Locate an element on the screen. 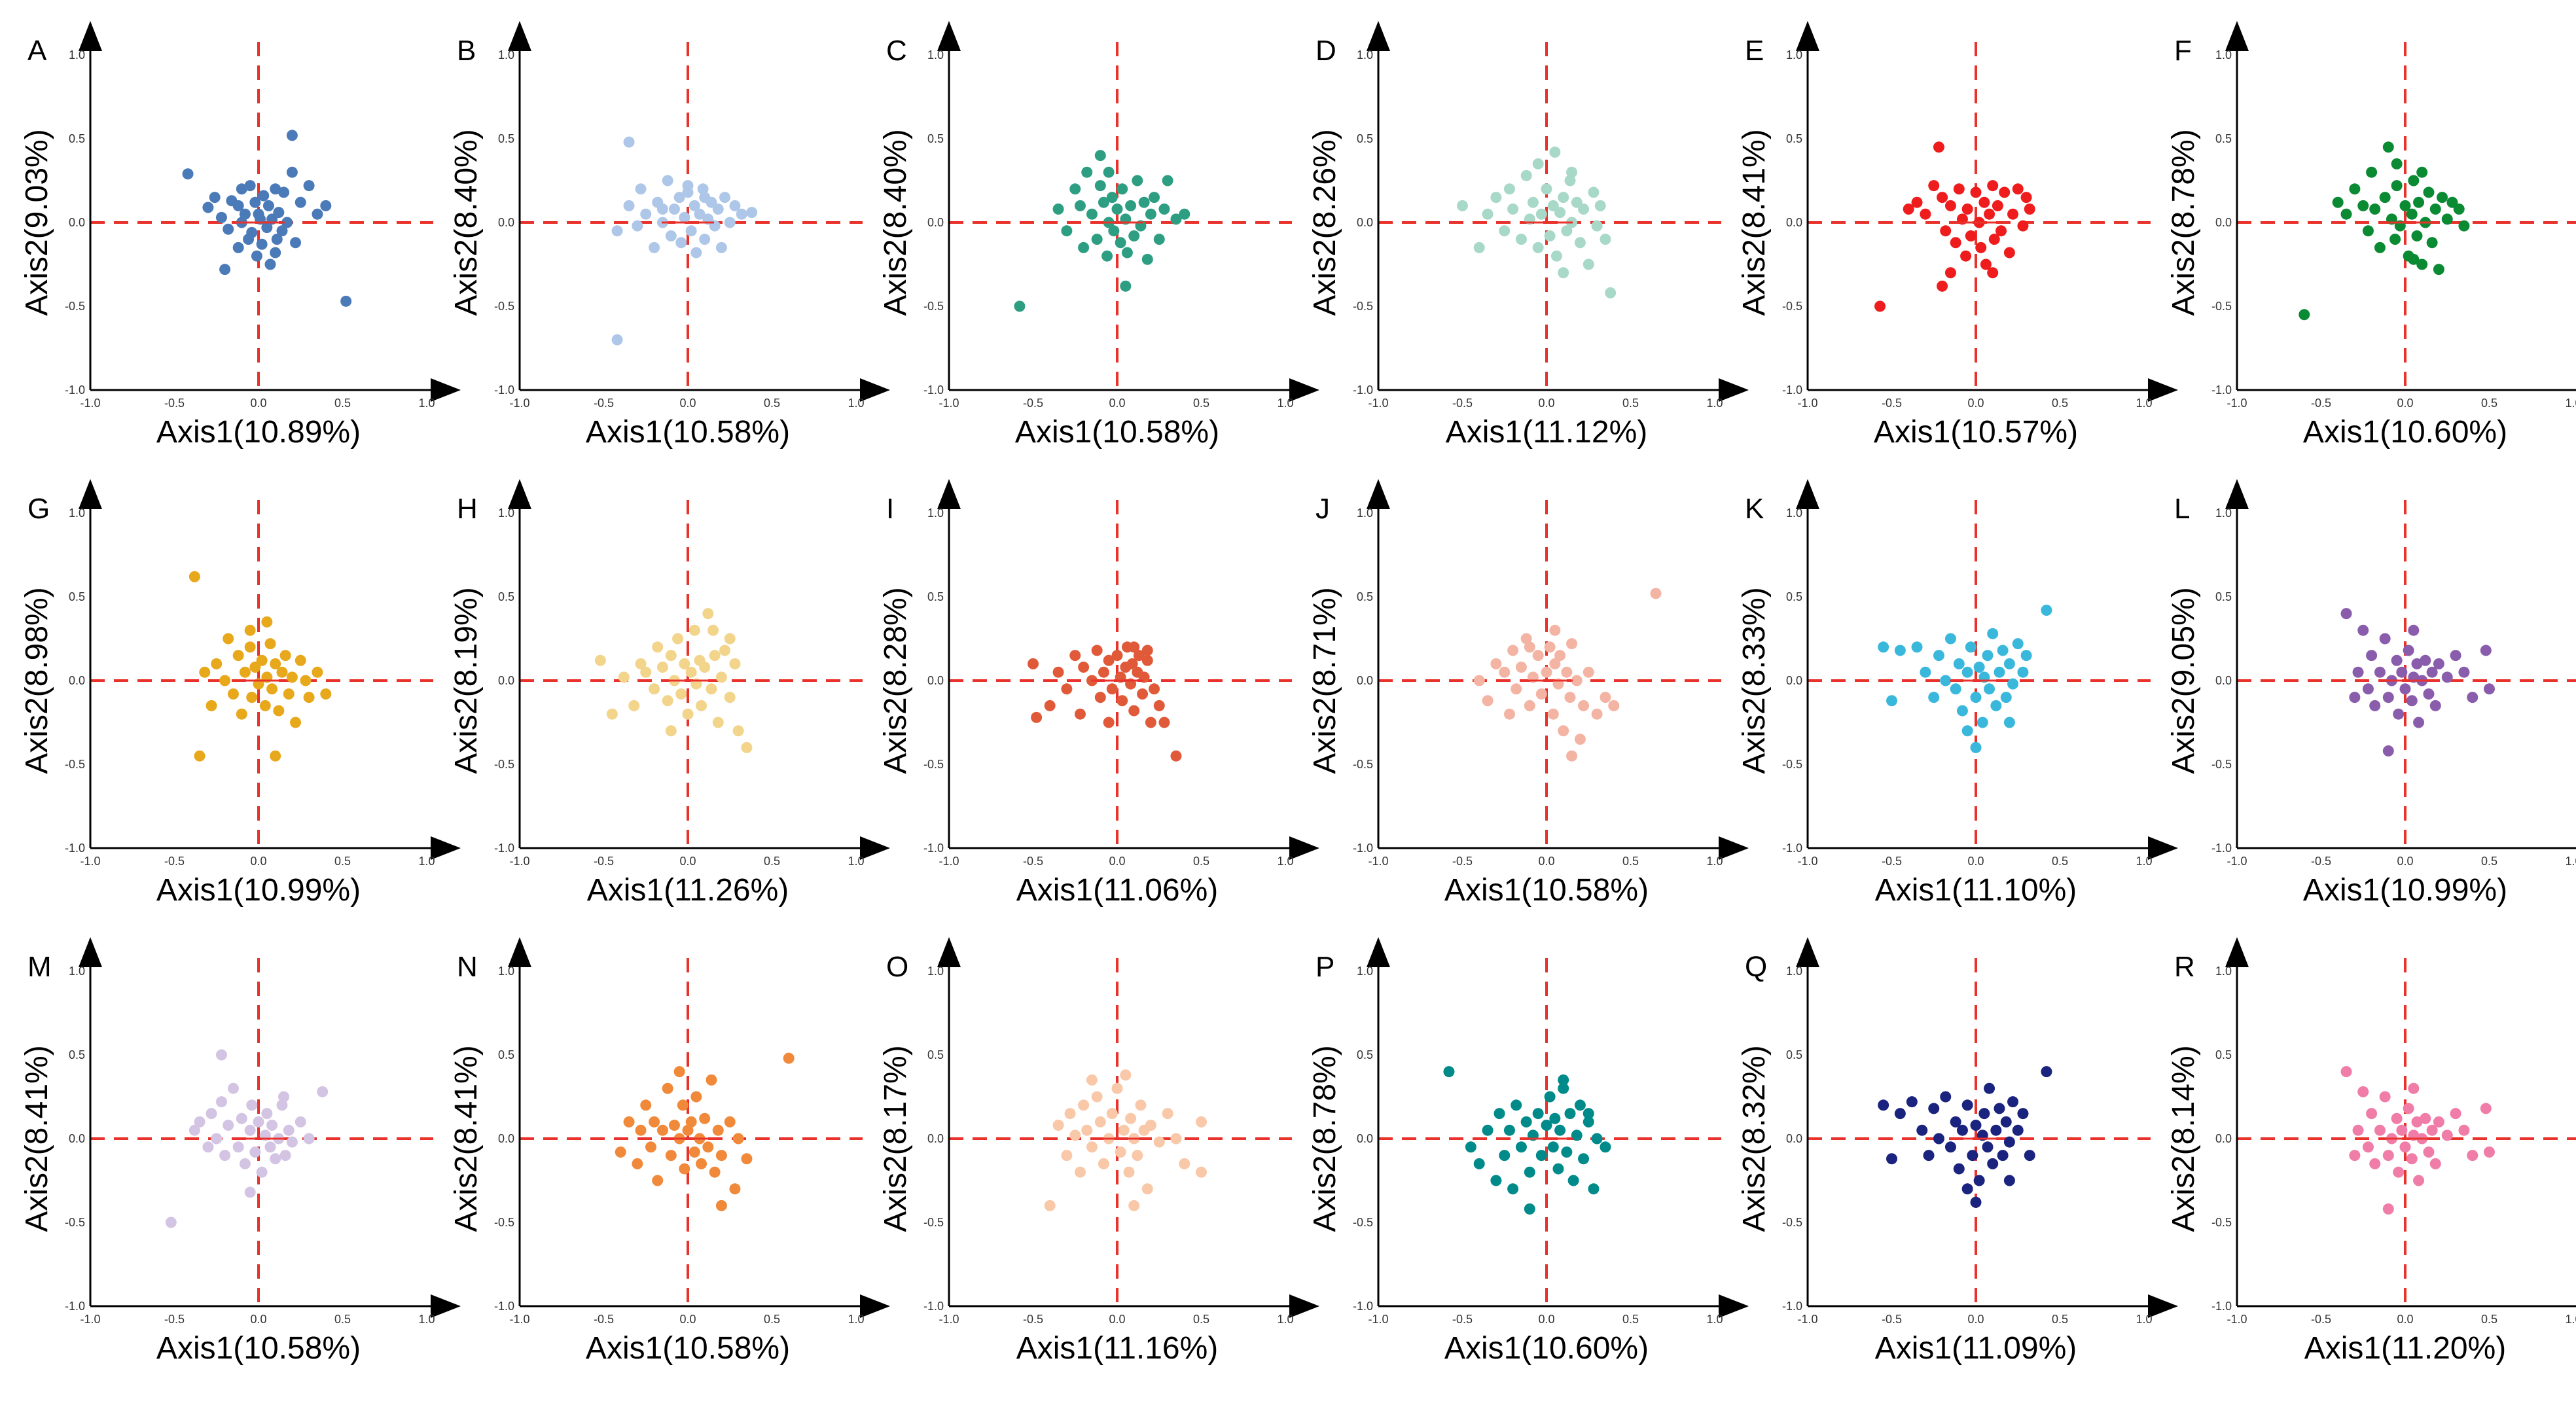 This screenshot has width=2576, height=1422. y-axis-title: Axis2(8.41%) is located at coordinates (1754, 222).